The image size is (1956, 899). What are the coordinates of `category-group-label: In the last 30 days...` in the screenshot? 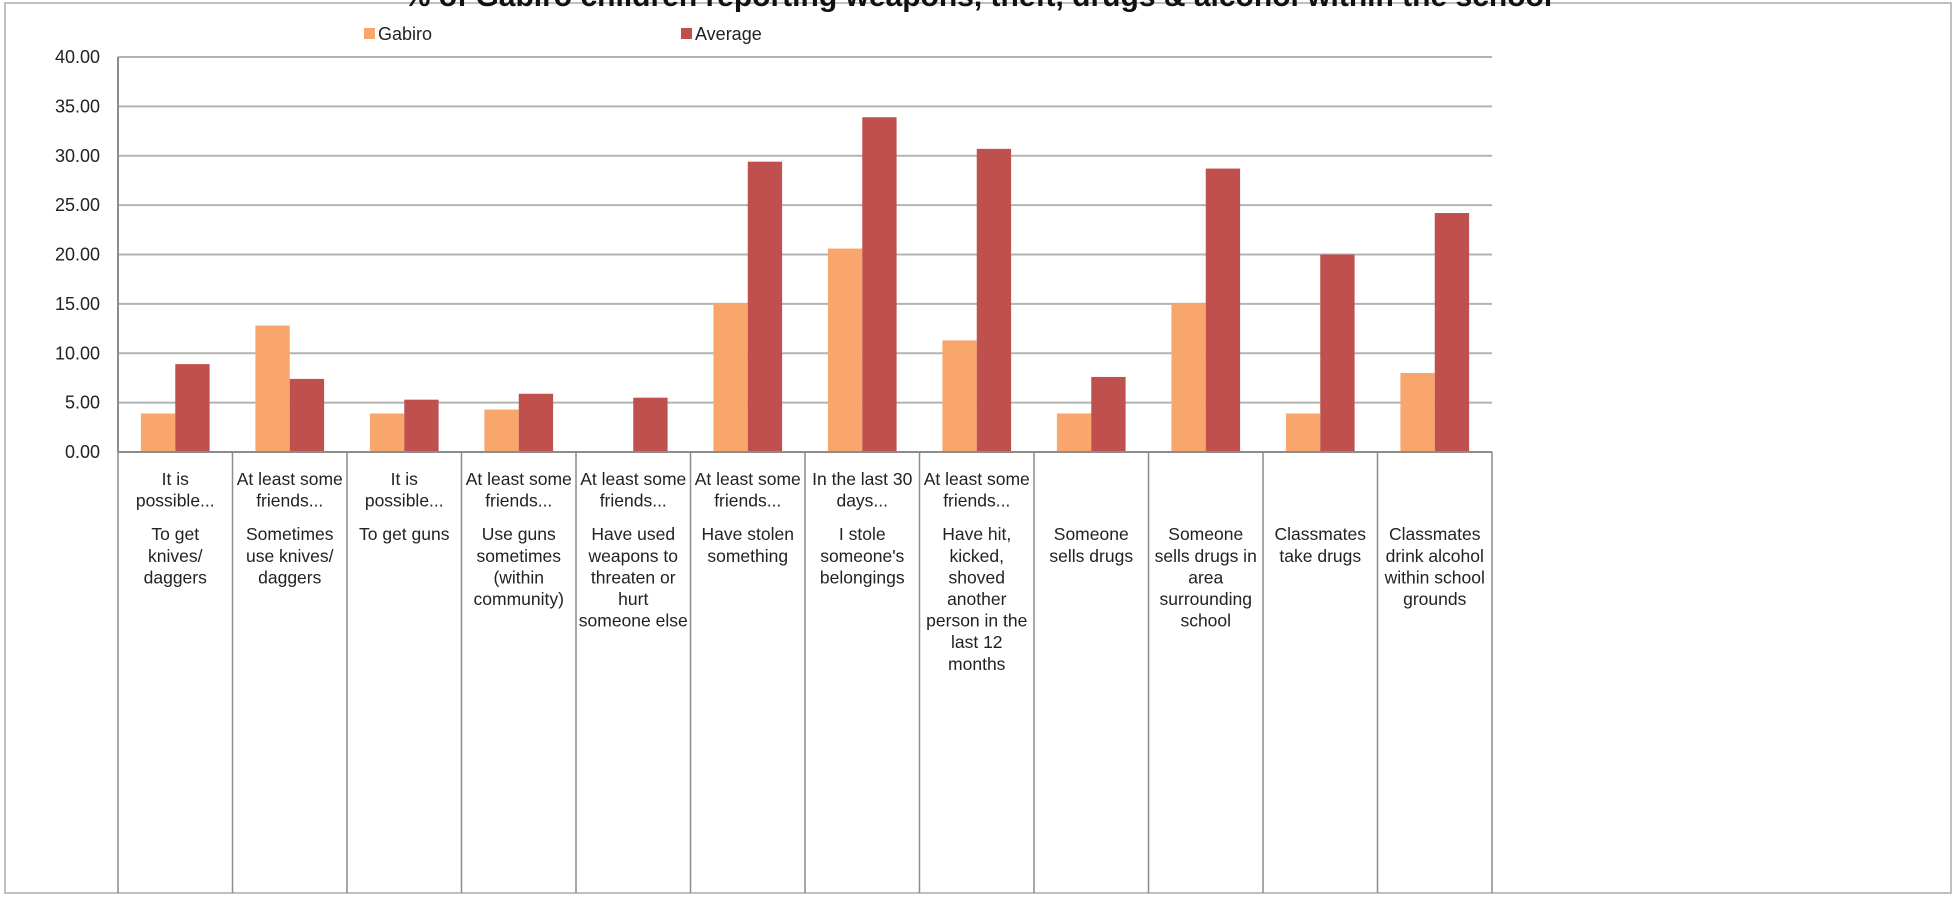 It's located at (862, 490).